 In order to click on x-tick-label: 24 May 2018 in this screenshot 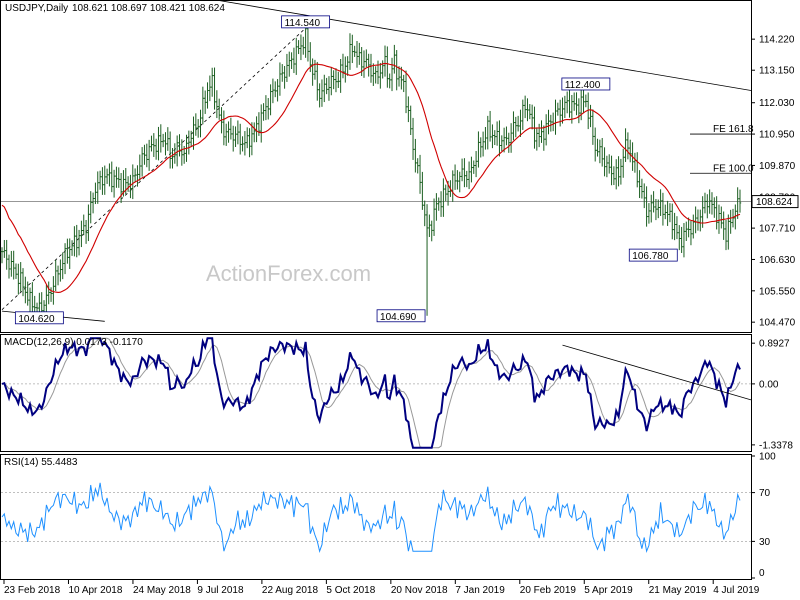, I will do `click(162, 590)`.